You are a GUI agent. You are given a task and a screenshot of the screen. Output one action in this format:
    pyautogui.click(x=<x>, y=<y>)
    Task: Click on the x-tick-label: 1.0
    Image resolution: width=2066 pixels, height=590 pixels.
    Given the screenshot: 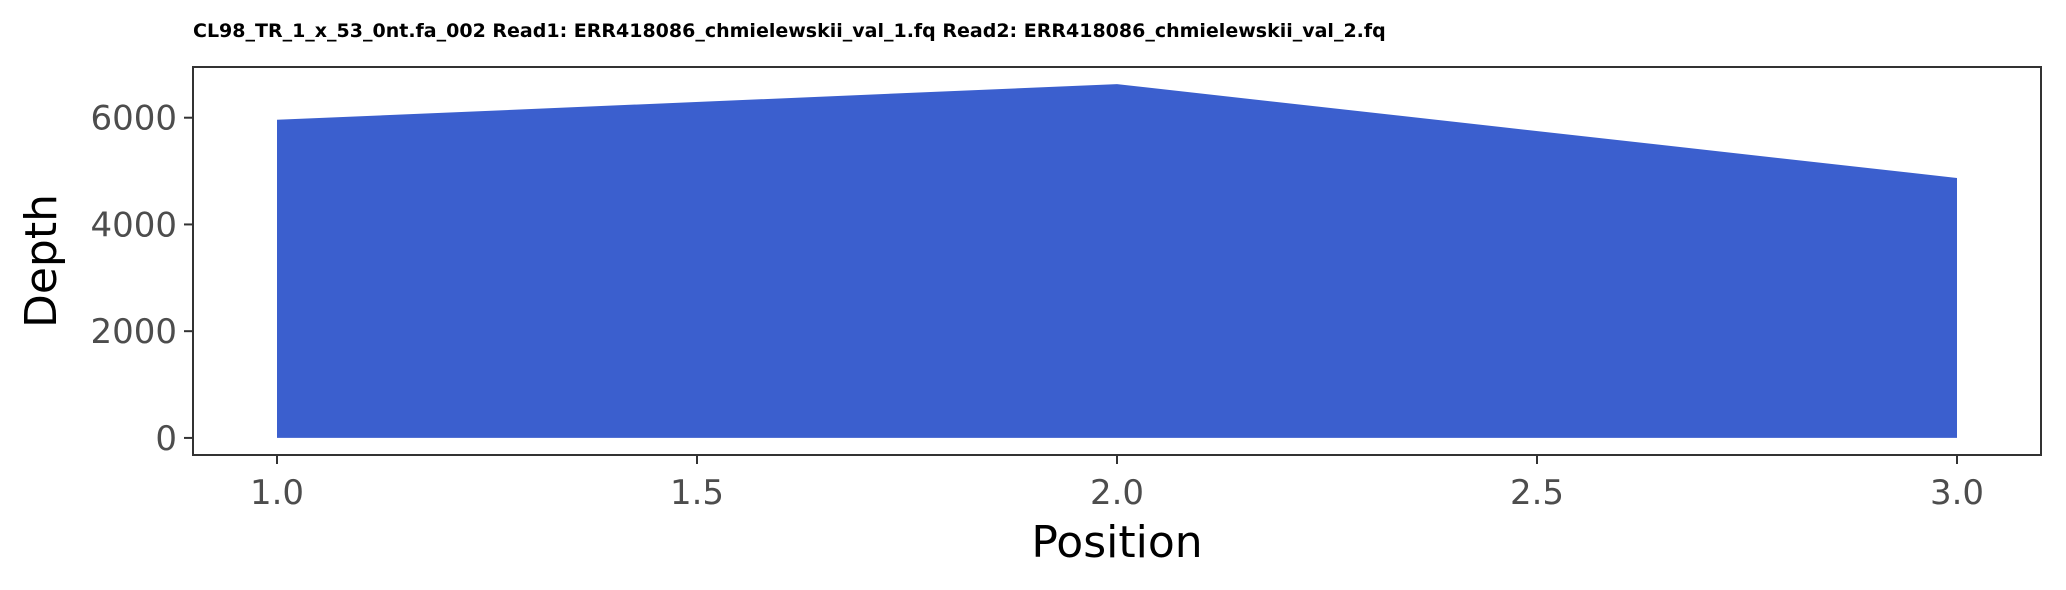 What is the action you would take?
    pyautogui.click(x=277, y=493)
    